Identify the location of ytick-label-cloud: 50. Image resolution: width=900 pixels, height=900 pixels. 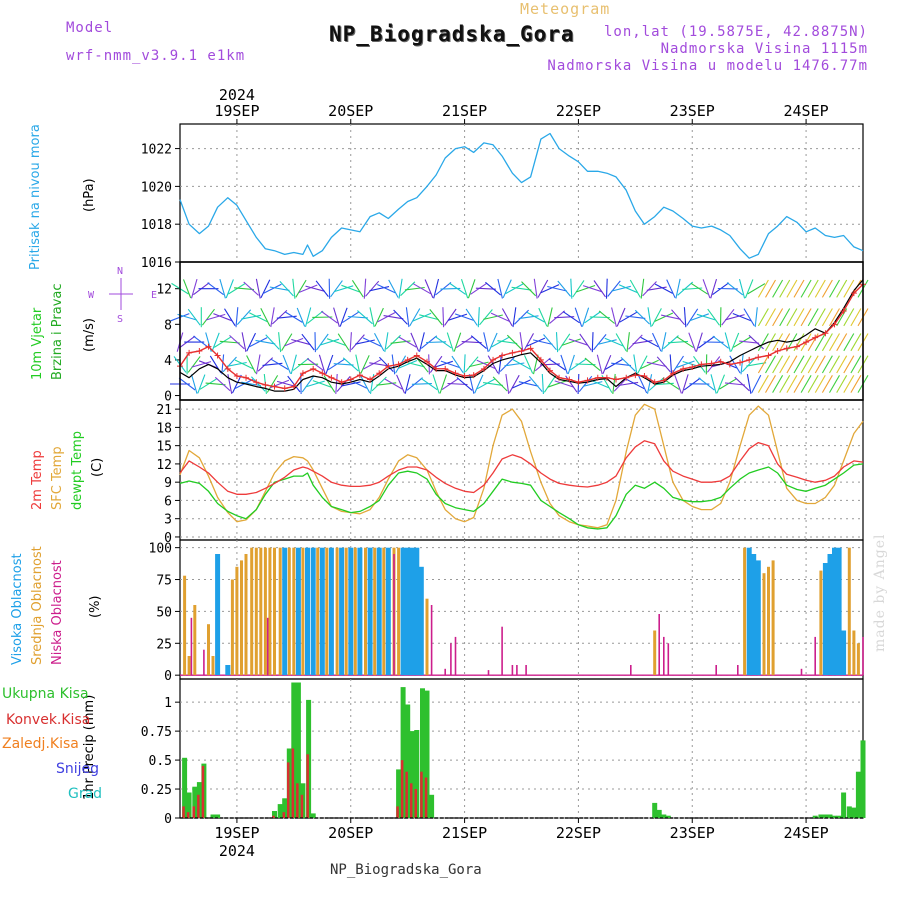
(164, 612).